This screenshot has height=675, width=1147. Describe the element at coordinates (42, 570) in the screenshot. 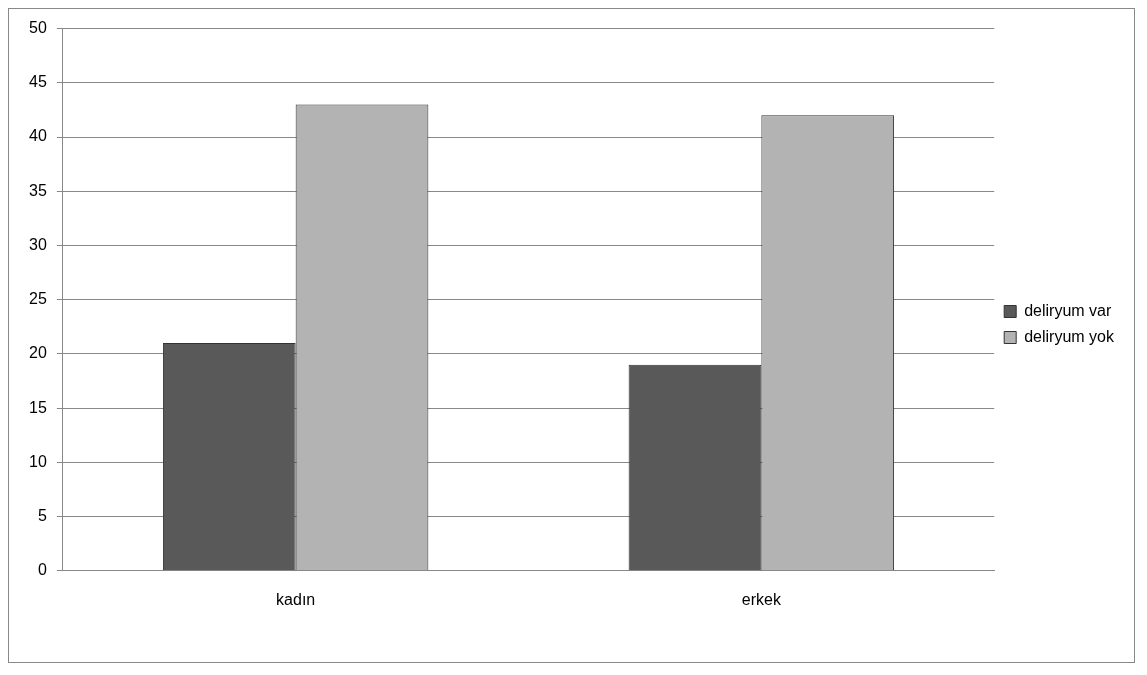

I see `y-tick-label: 0` at that location.